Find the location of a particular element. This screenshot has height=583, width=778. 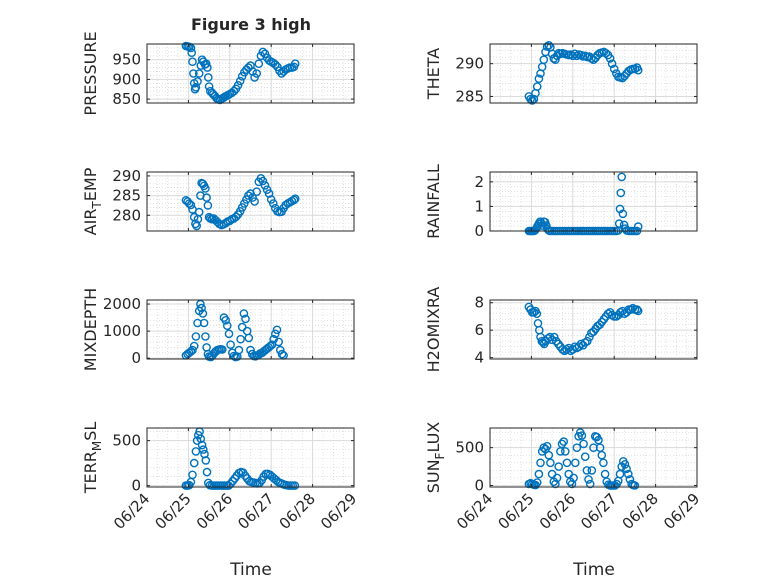

y-tick-label: 0 is located at coordinates (136, 486).